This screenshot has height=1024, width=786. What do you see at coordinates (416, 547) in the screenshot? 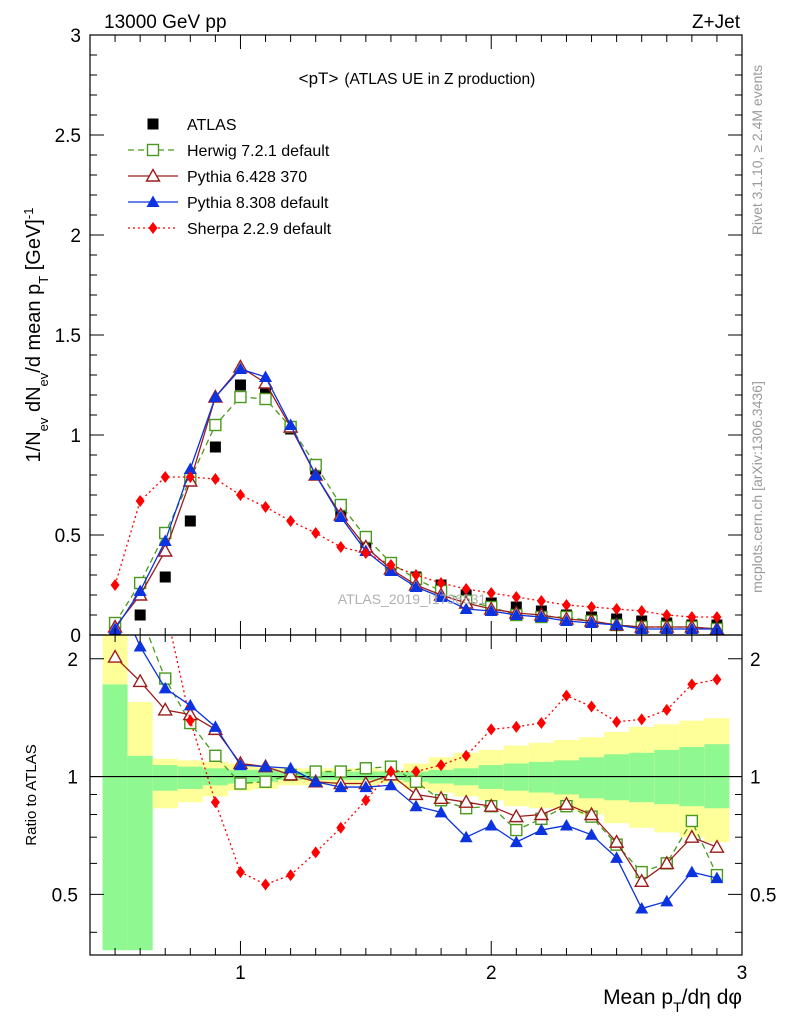
I see `series-sherpa-2-2-9-default` at bounding box center [416, 547].